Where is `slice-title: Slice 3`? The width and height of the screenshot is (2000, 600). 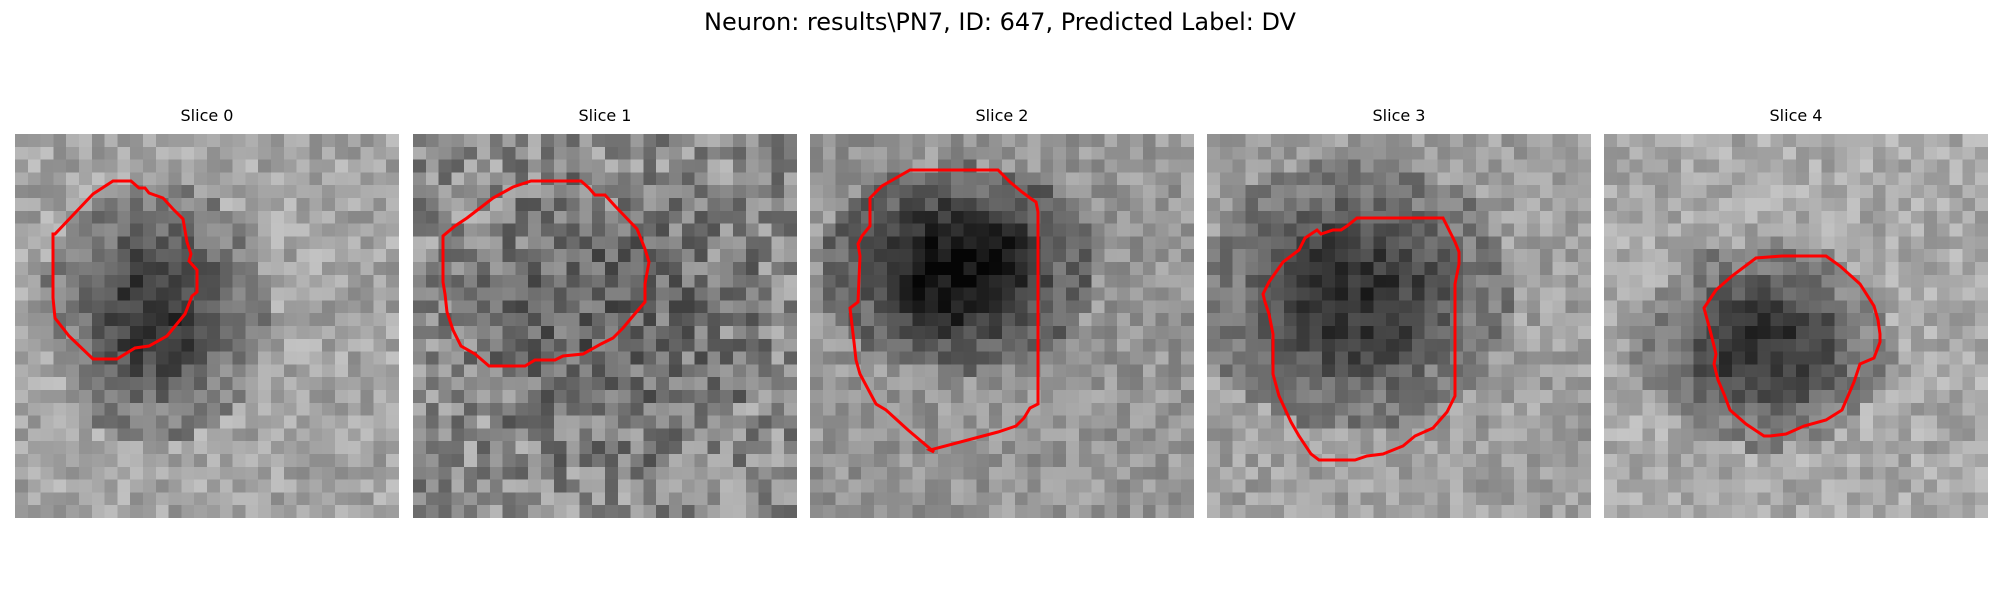 slice-title: Slice 3 is located at coordinates (1399, 115).